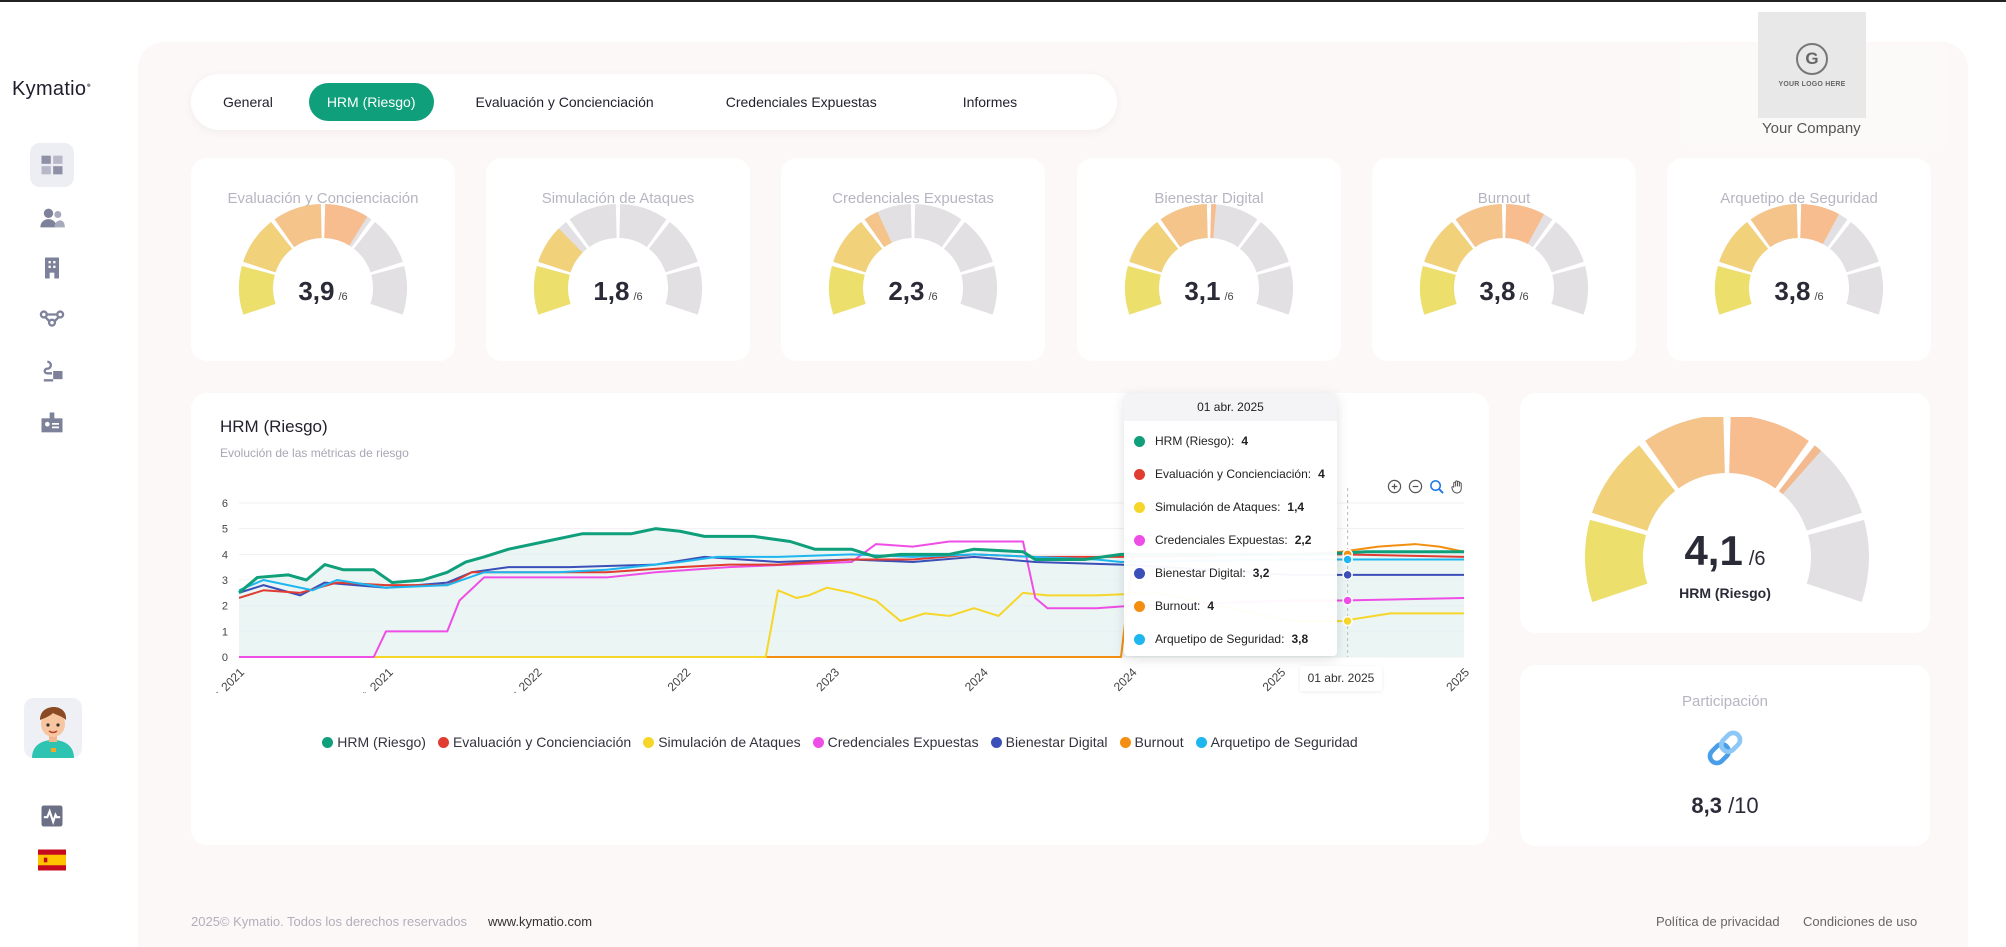 The width and height of the screenshot is (2006, 947). What do you see at coordinates (1725, 805) in the screenshot?
I see `participation-value: 8,3 /10` at bounding box center [1725, 805].